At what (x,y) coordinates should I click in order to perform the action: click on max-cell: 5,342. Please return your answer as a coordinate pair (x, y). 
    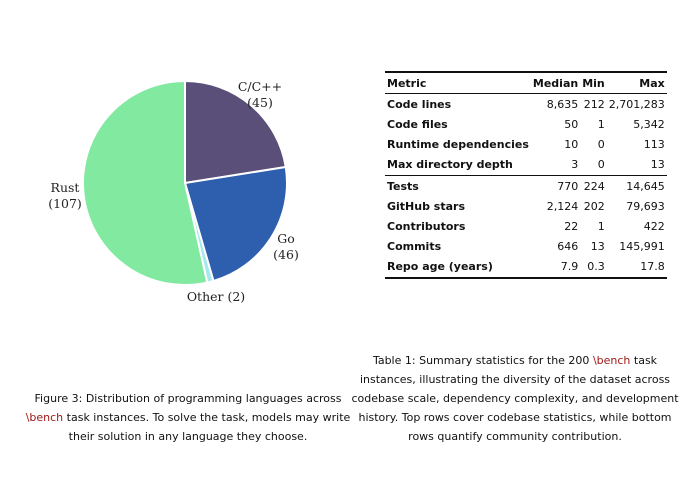
    Looking at the image, I should click on (649, 124).